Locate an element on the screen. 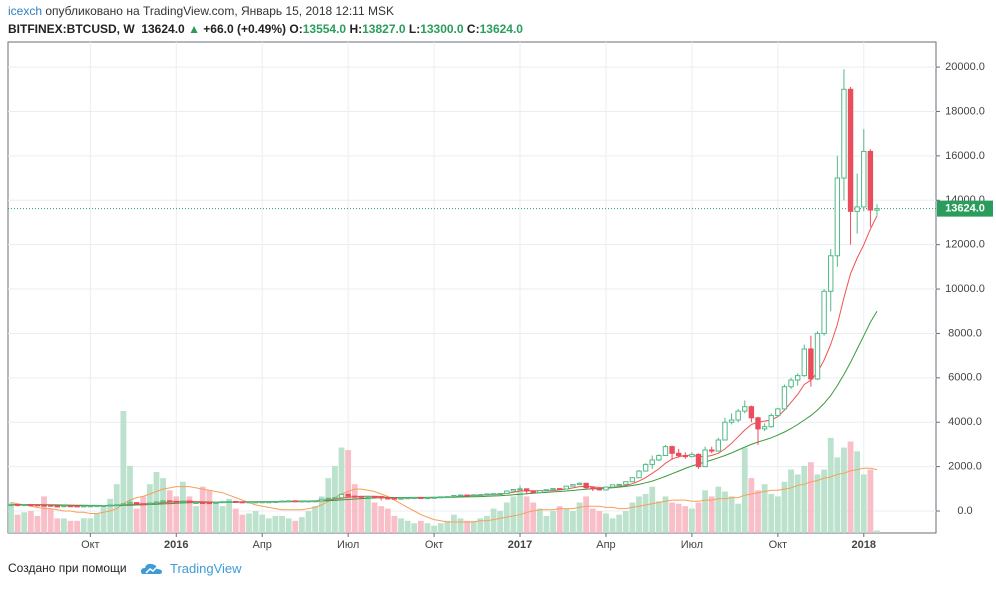 This screenshot has width=996, height=589. logo is located at coordinates (152, 569).